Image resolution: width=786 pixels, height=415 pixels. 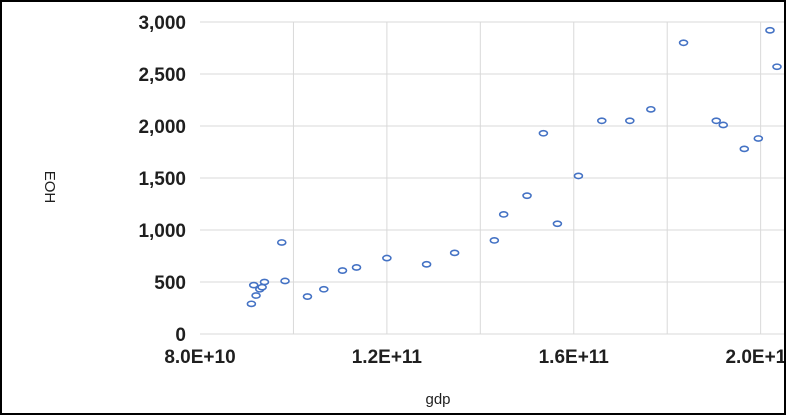 I want to click on y-tick-label: 2,500, so click(x=162, y=75).